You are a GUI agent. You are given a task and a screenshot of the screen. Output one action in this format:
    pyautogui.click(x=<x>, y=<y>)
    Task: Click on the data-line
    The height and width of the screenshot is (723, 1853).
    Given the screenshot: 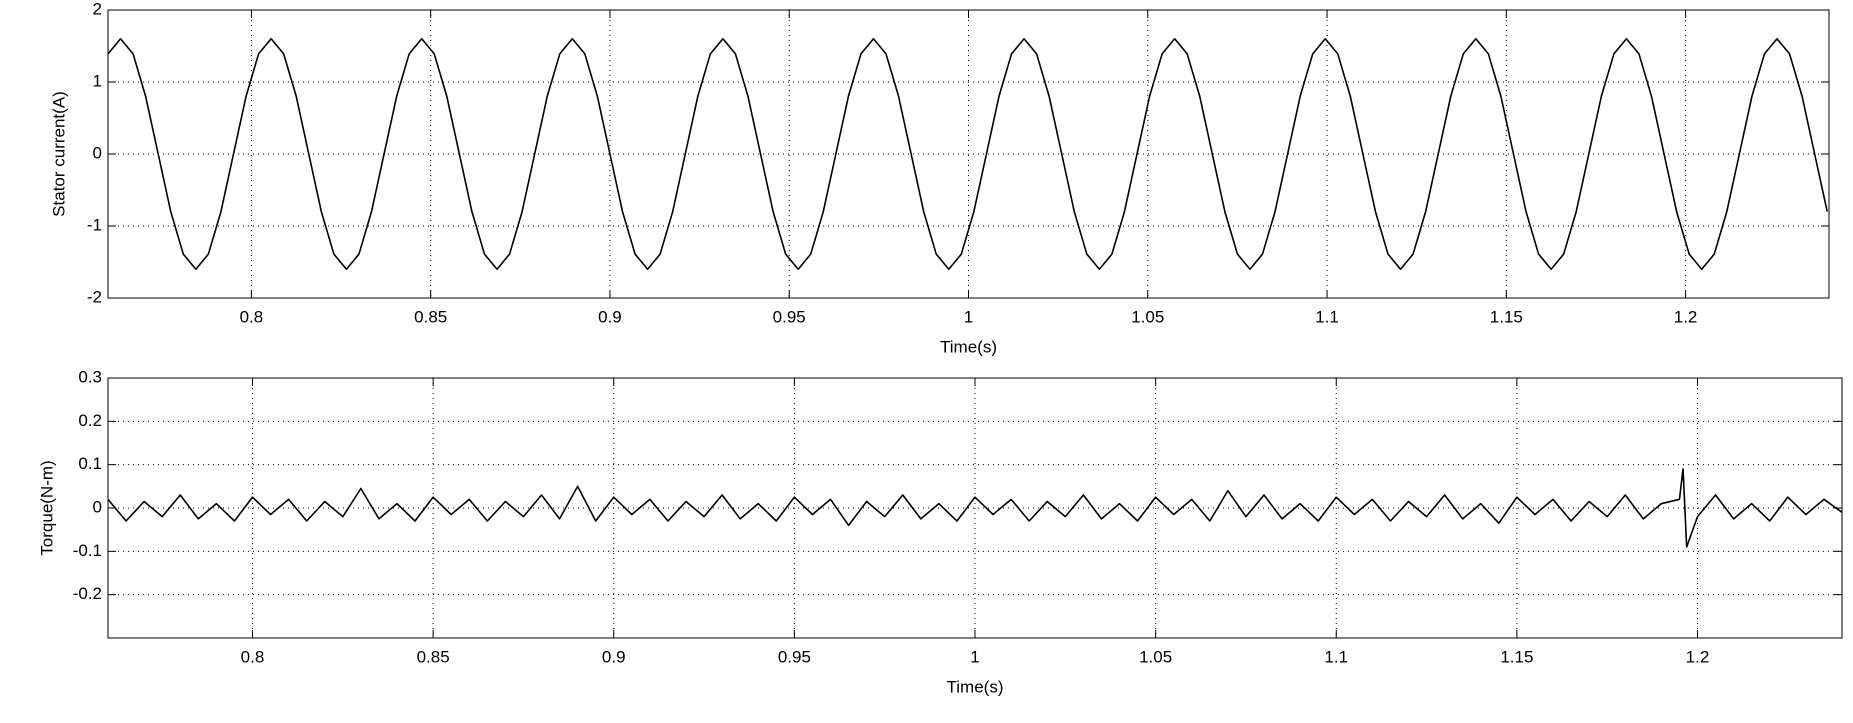 What is the action you would take?
    pyautogui.click(x=975, y=508)
    